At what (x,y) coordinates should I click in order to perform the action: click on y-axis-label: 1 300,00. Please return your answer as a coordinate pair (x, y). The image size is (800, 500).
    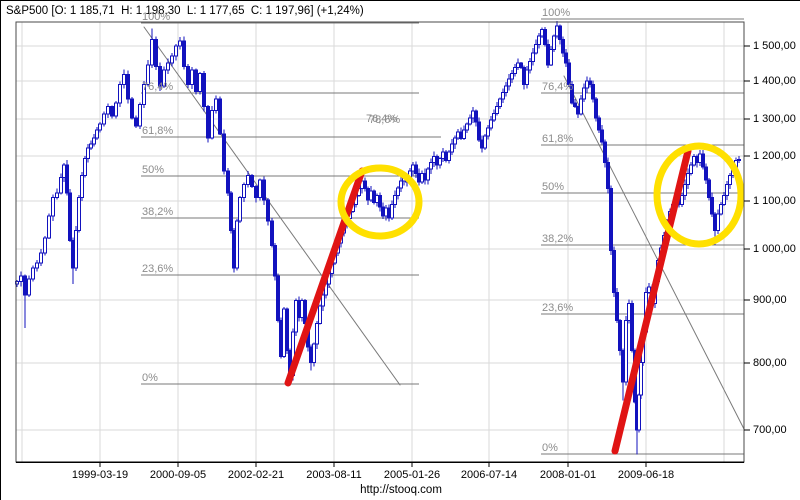
    Looking at the image, I should click on (774, 119).